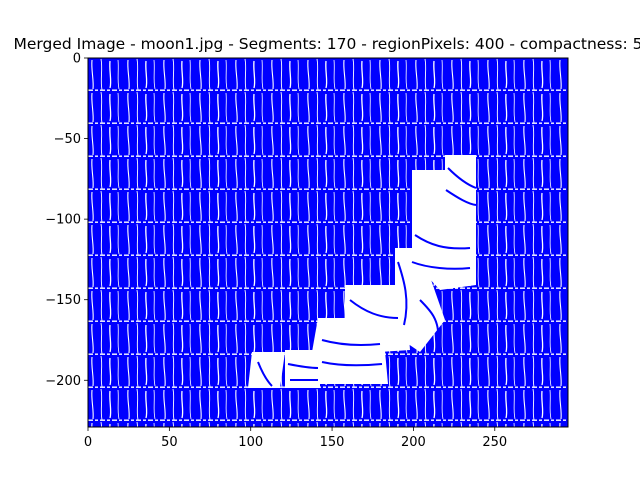 This screenshot has height=480, width=640. I want to click on y-tick-label: −50, so click(67, 139).